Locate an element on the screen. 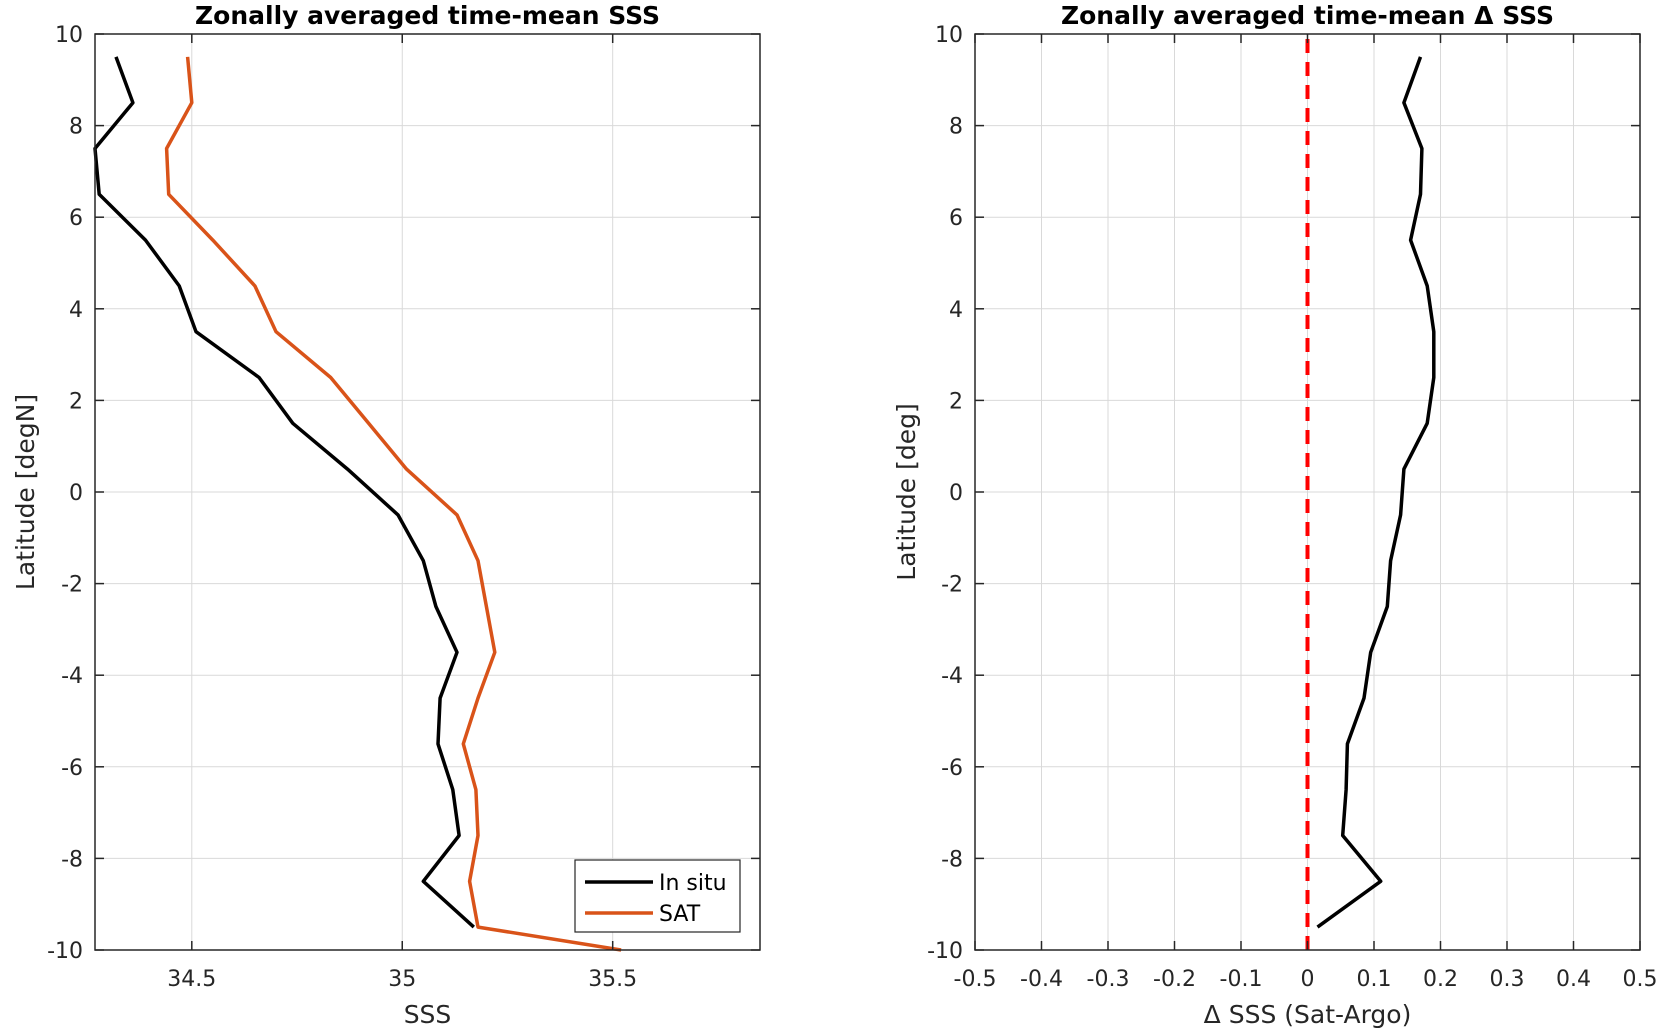  x-tick-label: -0.3 is located at coordinates (1108, 979).